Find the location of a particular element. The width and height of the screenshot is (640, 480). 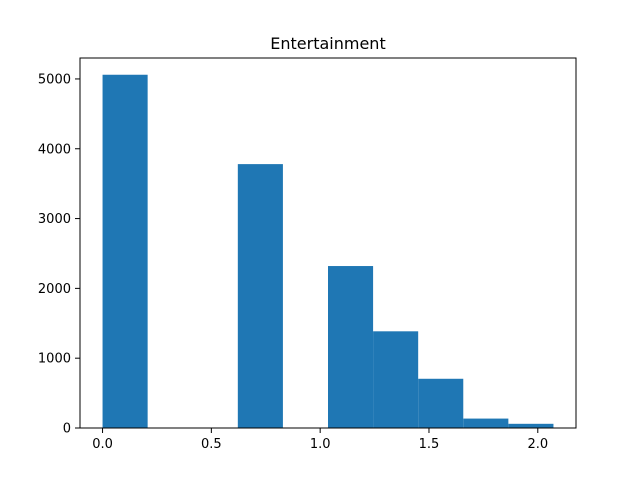

y-tick-label: 3000 is located at coordinates (54, 219).